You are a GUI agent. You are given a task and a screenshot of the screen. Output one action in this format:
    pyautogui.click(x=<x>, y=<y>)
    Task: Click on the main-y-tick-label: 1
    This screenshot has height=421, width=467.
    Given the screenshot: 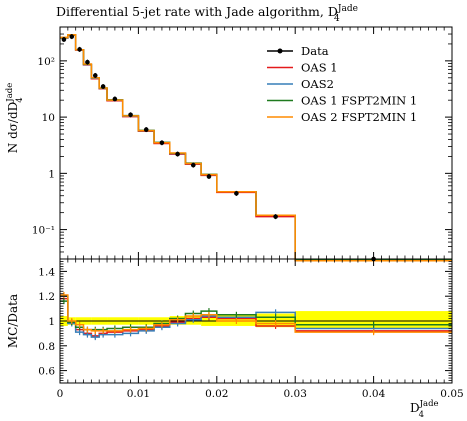 What is the action you would take?
    pyautogui.click(x=51, y=174)
    